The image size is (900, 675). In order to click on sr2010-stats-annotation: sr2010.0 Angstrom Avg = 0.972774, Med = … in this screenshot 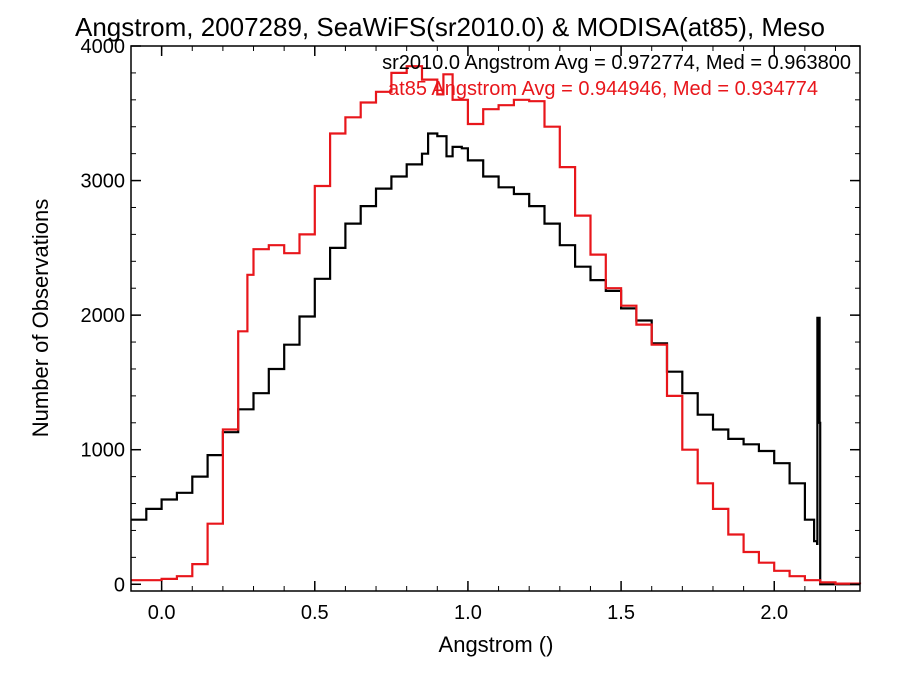, I will do `click(616, 63)`.